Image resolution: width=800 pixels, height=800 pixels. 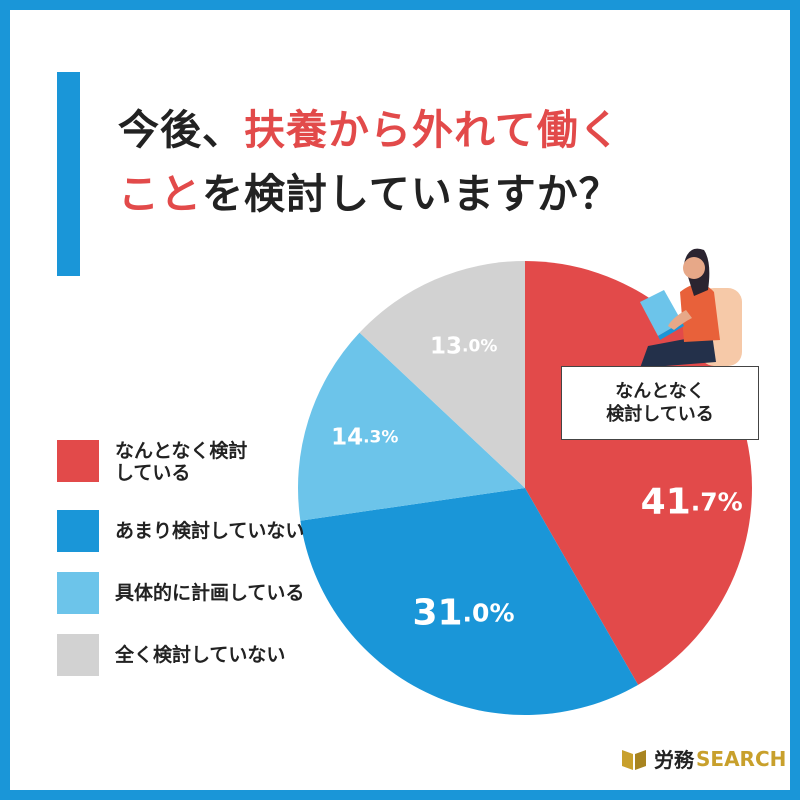 I want to click on logo: 労務 SEARCH, so click(x=703, y=758).